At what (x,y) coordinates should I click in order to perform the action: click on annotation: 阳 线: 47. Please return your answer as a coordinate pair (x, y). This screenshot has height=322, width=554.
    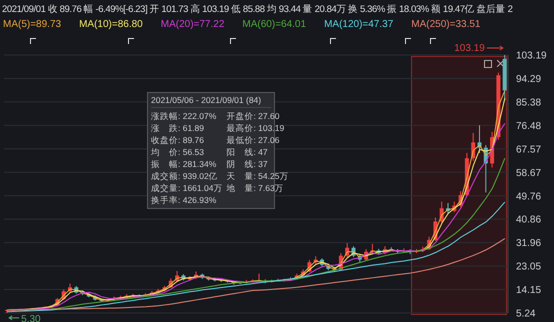
    Looking at the image, I should click on (247, 152).